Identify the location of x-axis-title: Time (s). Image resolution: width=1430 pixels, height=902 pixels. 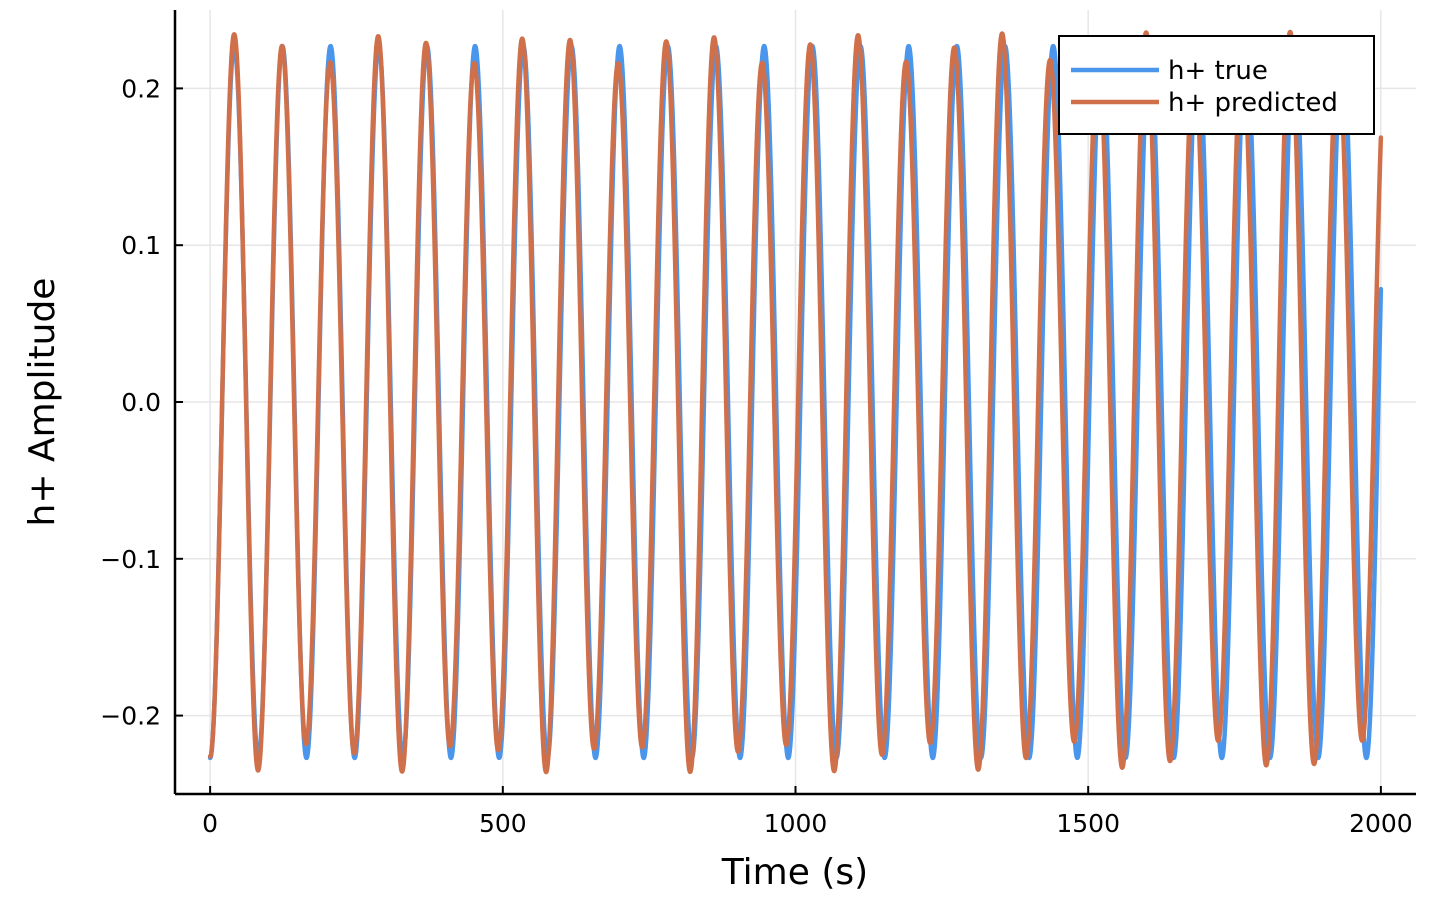
(794, 872).